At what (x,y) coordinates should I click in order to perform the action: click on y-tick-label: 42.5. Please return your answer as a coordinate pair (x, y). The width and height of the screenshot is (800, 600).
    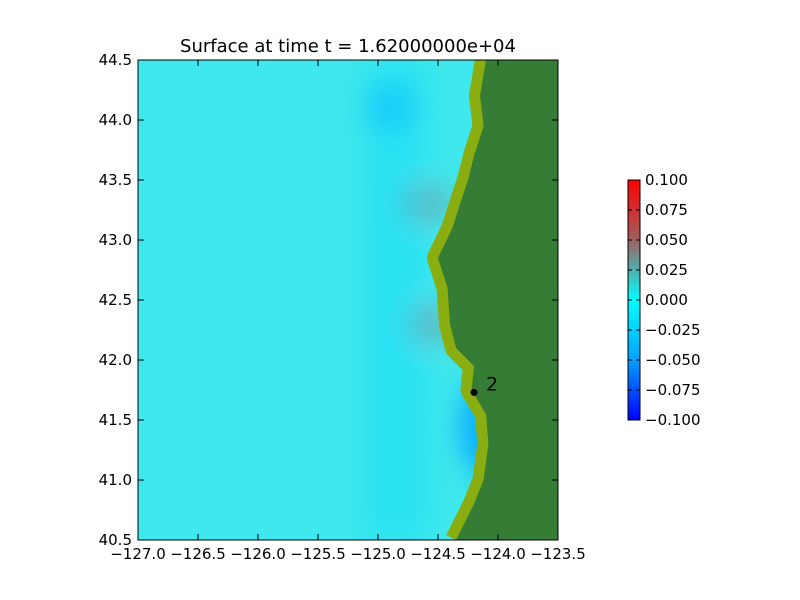
    Looking at the image, I should click on (115, 300).